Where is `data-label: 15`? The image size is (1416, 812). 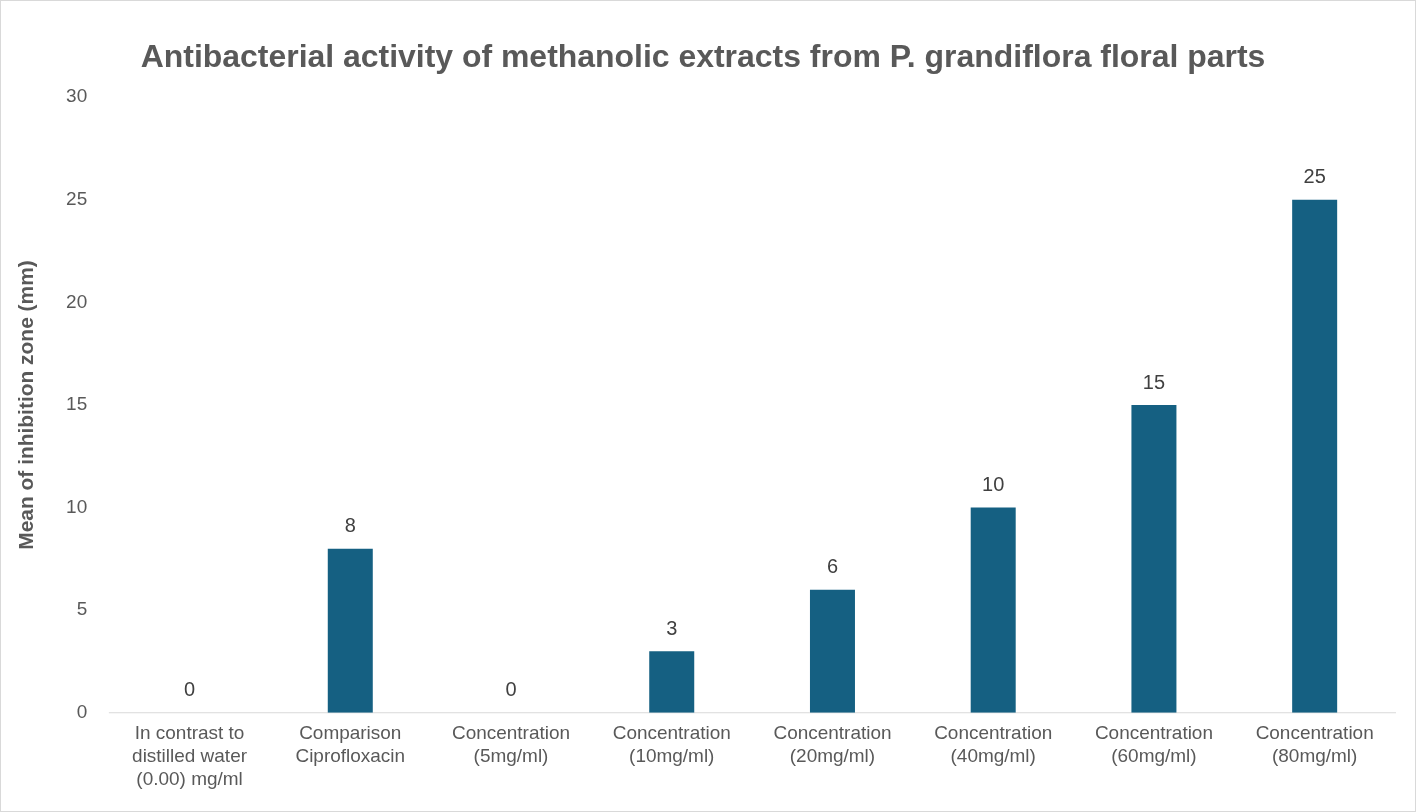 data-label: 15 is located at coordinates (1154, 381).